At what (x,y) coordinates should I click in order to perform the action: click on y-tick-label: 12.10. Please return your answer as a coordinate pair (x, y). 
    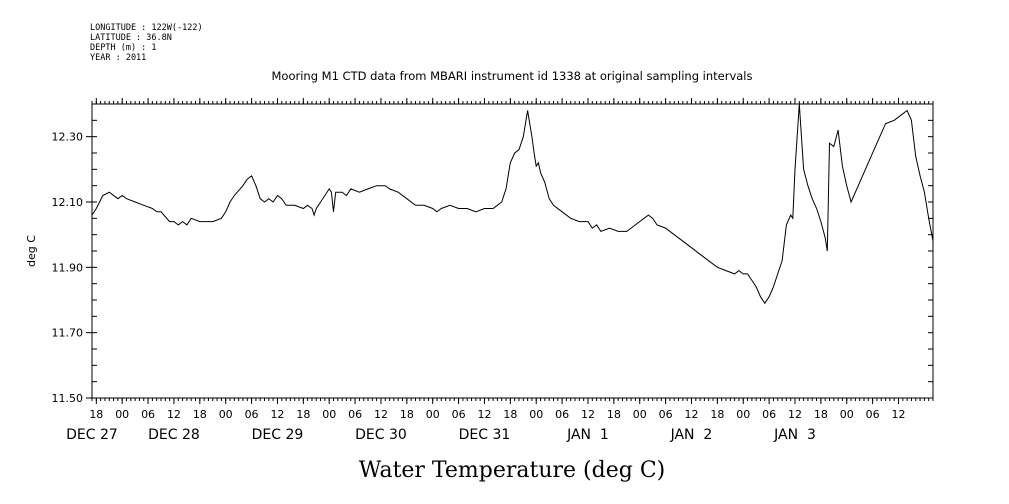
    Looking at the image, I should click on (68, 202).